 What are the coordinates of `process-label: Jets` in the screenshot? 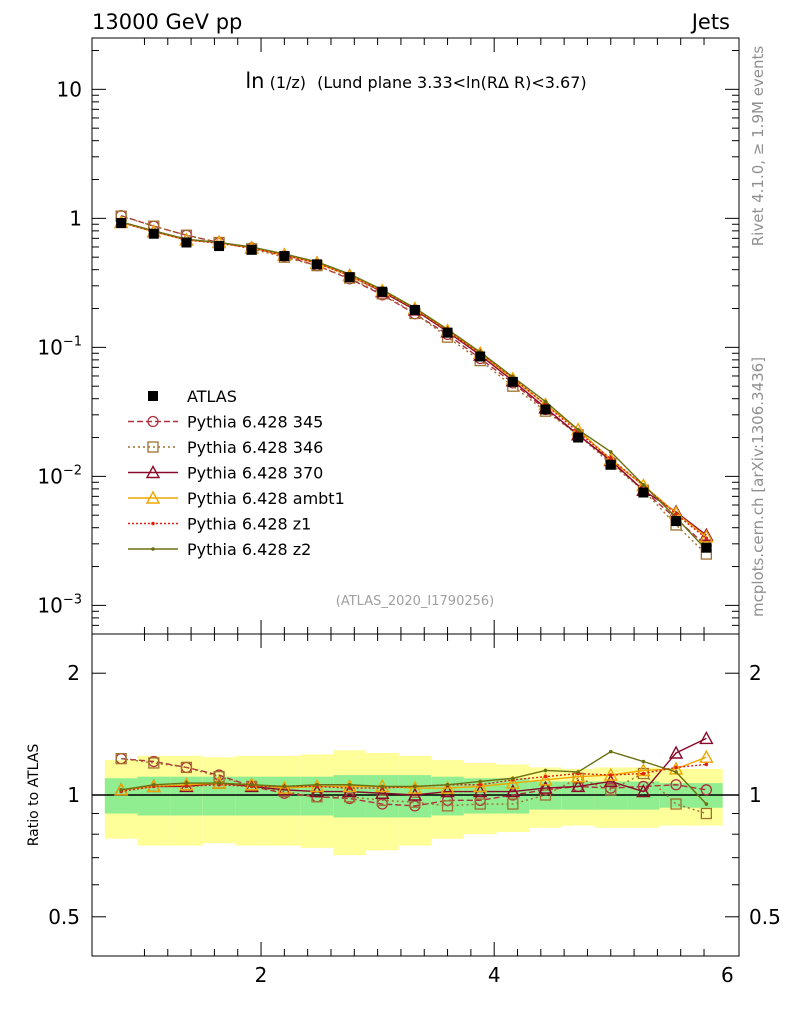 It's located at (710, 22).